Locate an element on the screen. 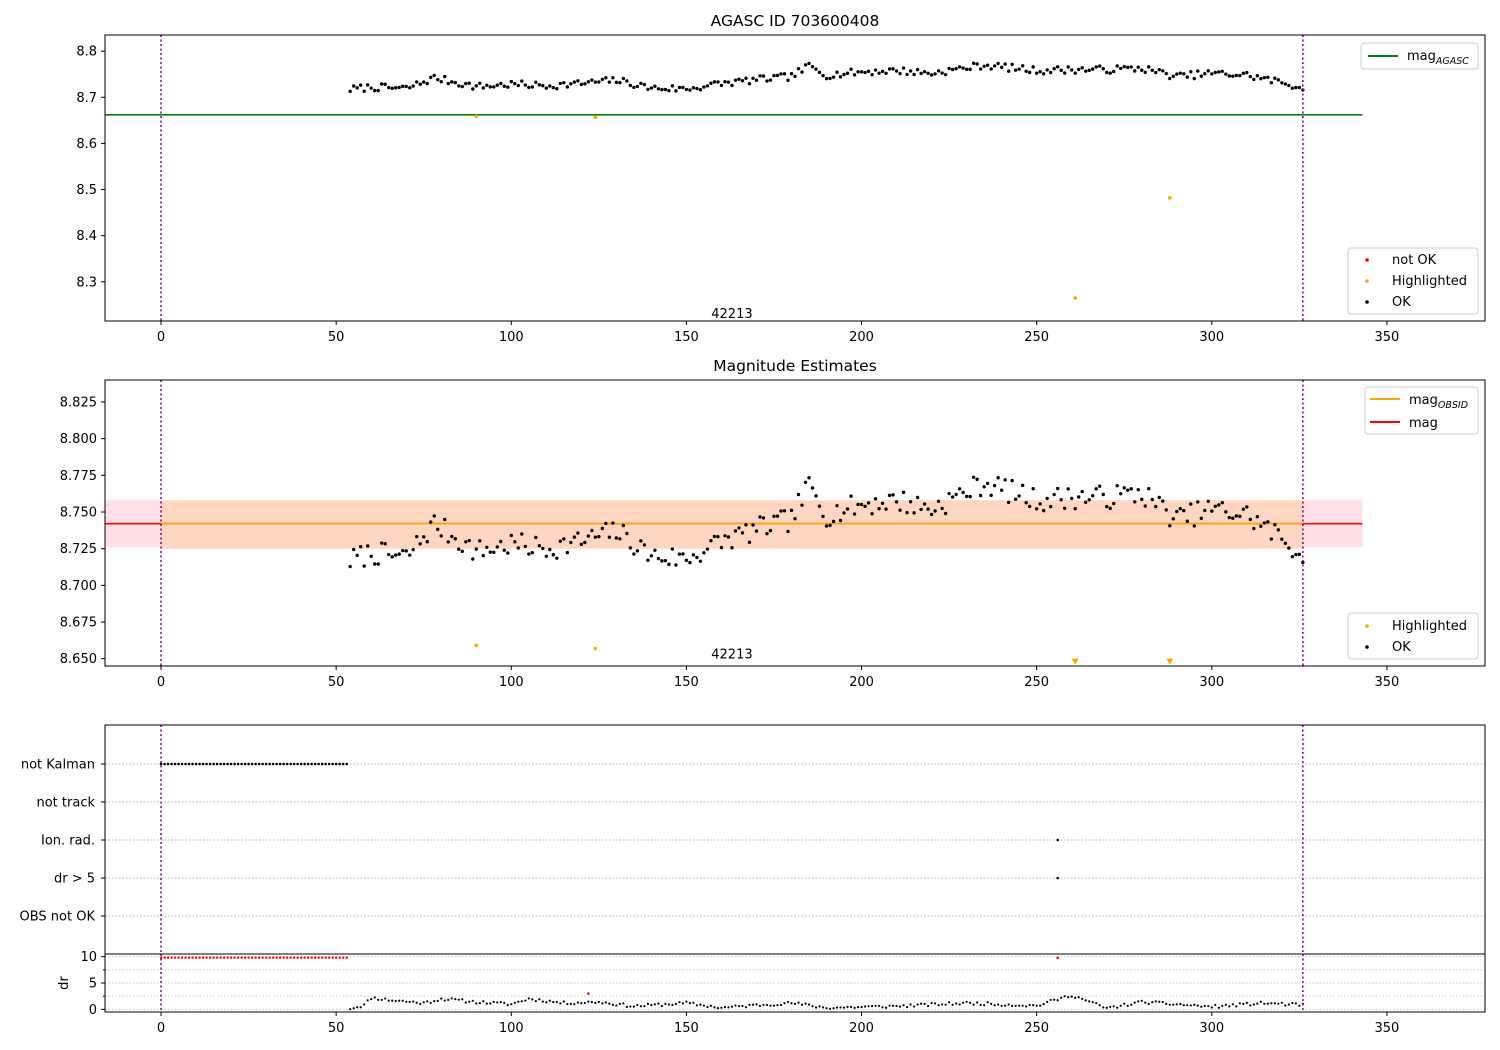 Image resolution: width=1500 pixels, height=1050 pixels. flag-point is located at coordinates (266, 764).